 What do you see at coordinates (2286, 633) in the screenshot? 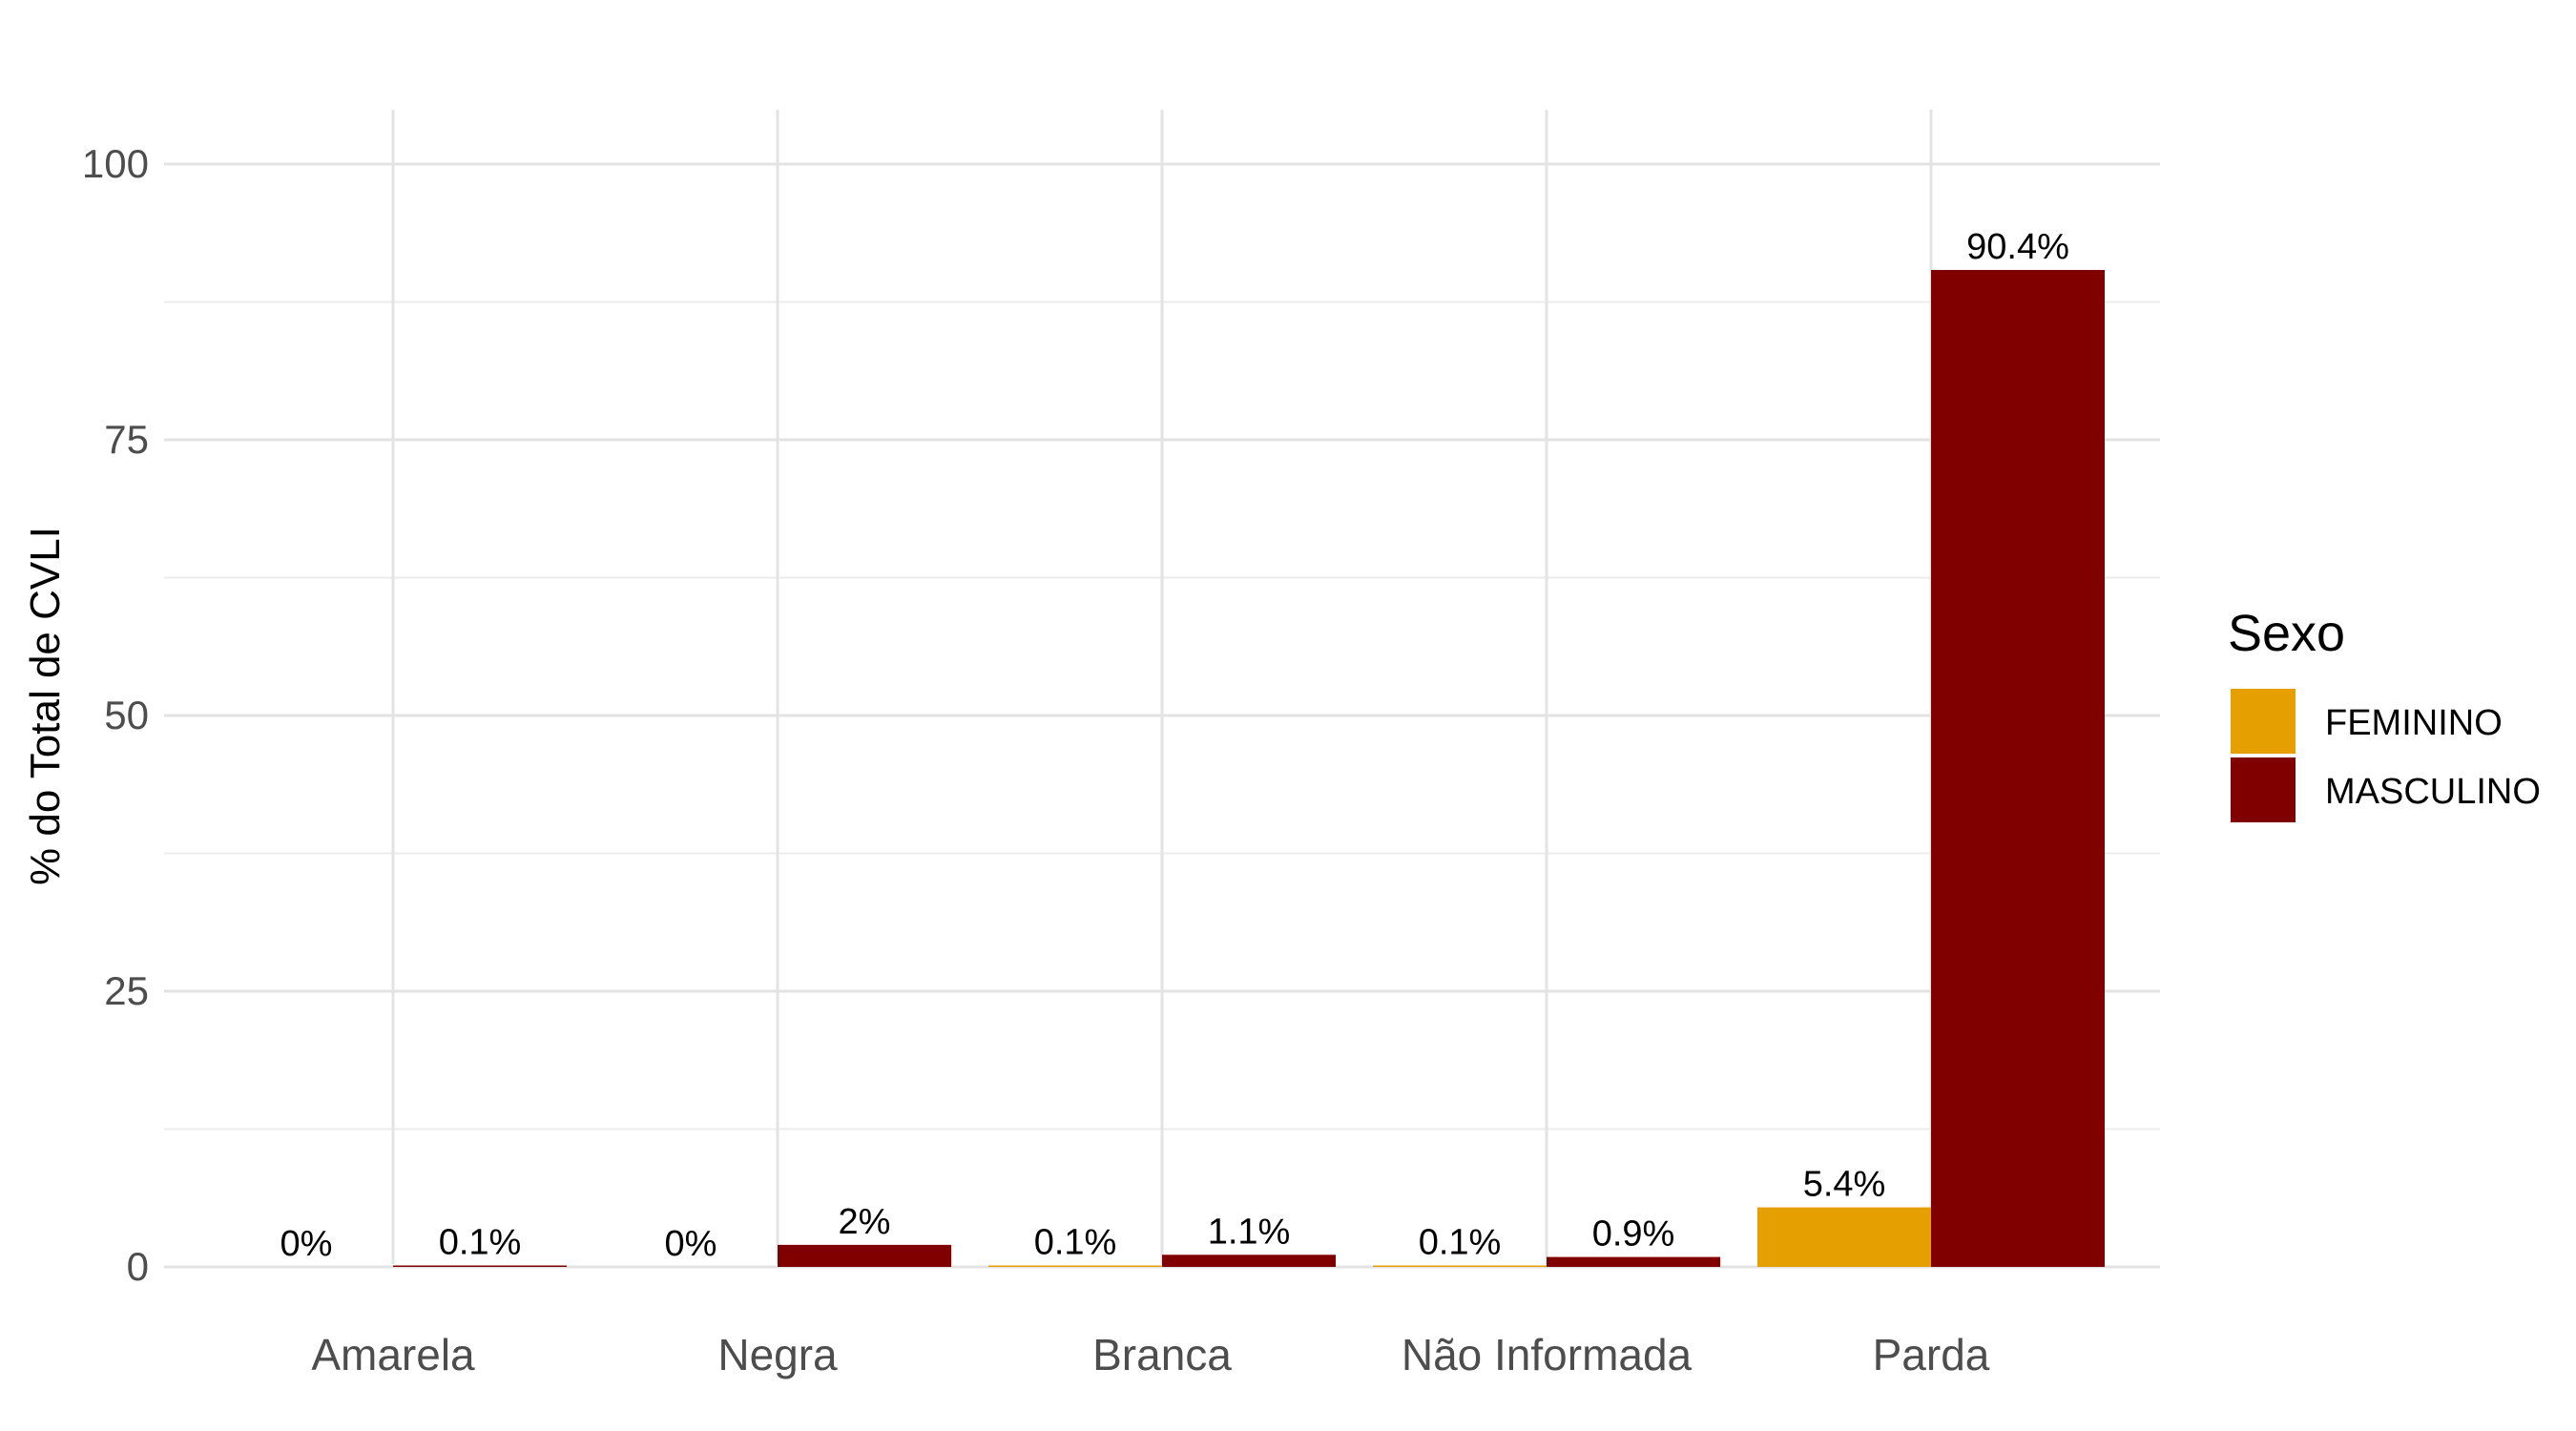
I see `legend-title: Sexo` at bounding box center [2286, 633].